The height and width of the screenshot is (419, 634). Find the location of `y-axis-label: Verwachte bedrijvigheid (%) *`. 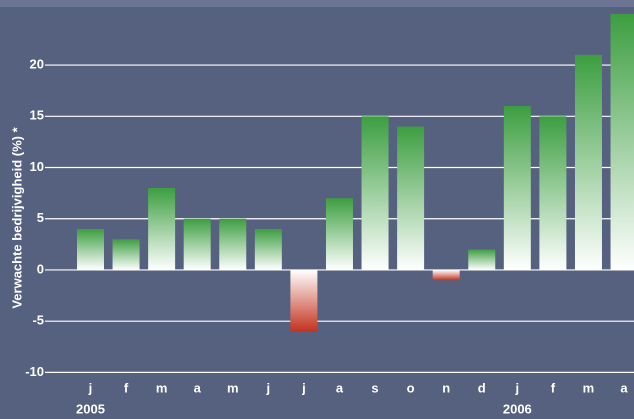

y-axis-label: Verwachte bedrijvigheid (%) * is located at coordinates (16, 217).